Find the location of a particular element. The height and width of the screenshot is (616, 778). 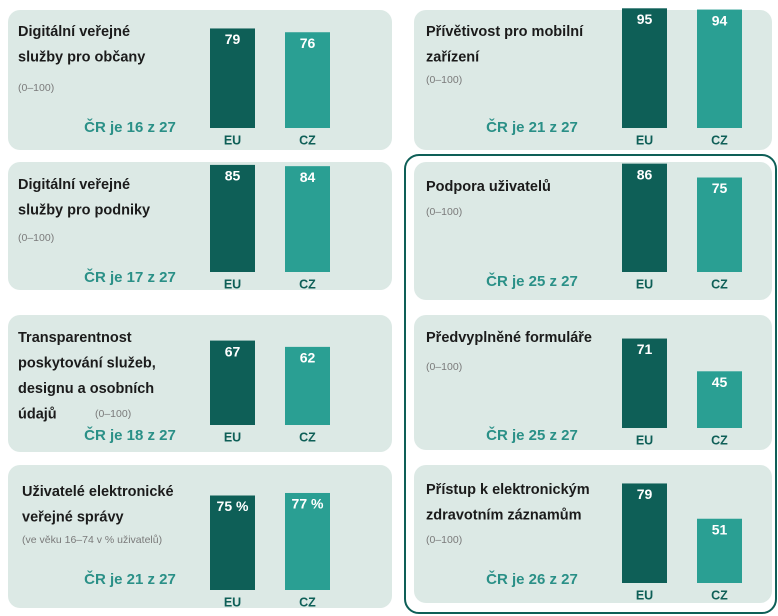

panel-title: Transparentnost is located at coordinates (75, 338).